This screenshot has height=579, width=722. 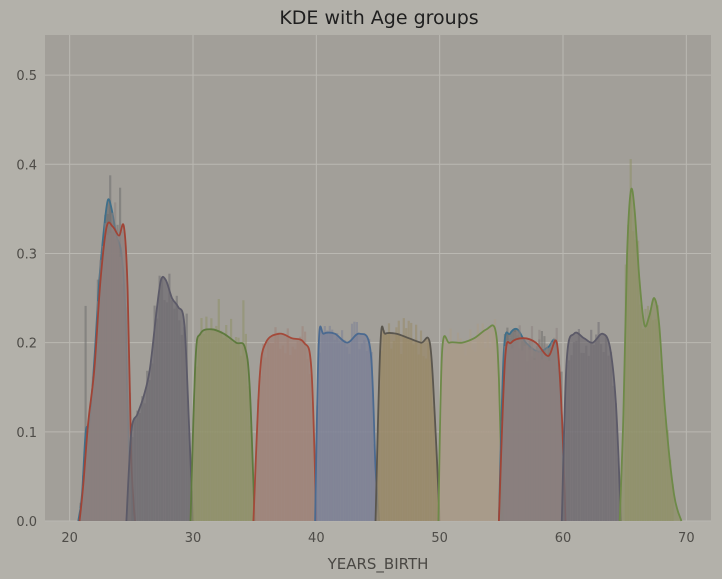 I want to click on y-tick-label: 0.5, so click(x=26, y=76).